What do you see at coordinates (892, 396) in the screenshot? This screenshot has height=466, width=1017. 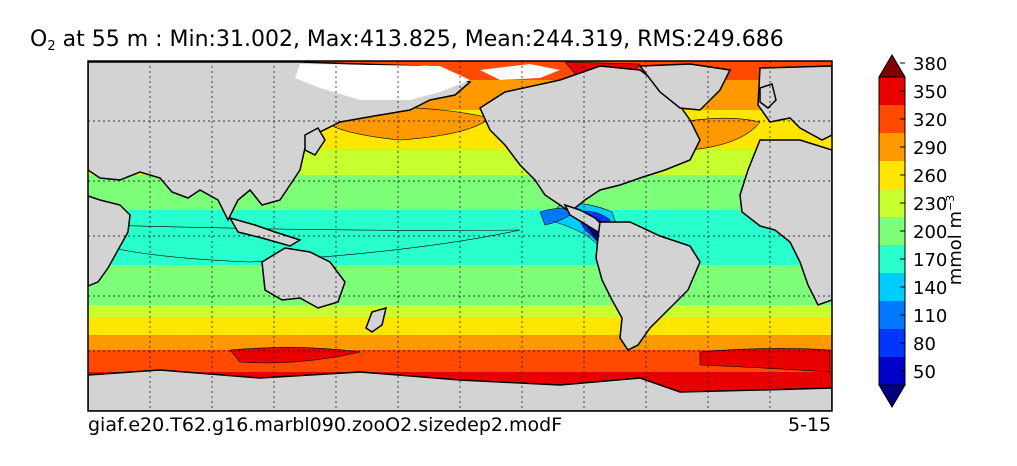 I see `colorbar-extend-min` at bounding box center [892, 396].